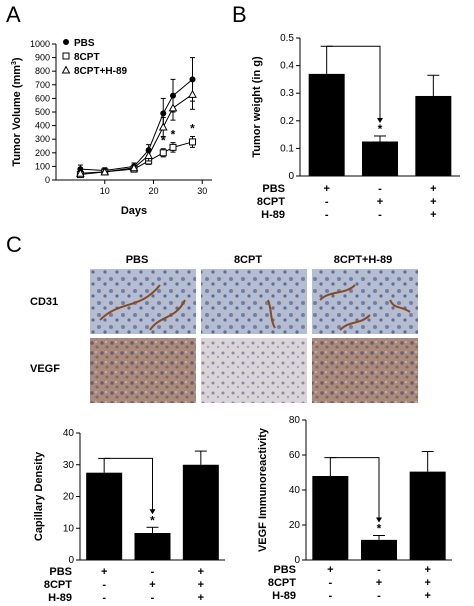 The image size is (474, 606). I want to click on y-tick-label: 600, so click(42, 98).